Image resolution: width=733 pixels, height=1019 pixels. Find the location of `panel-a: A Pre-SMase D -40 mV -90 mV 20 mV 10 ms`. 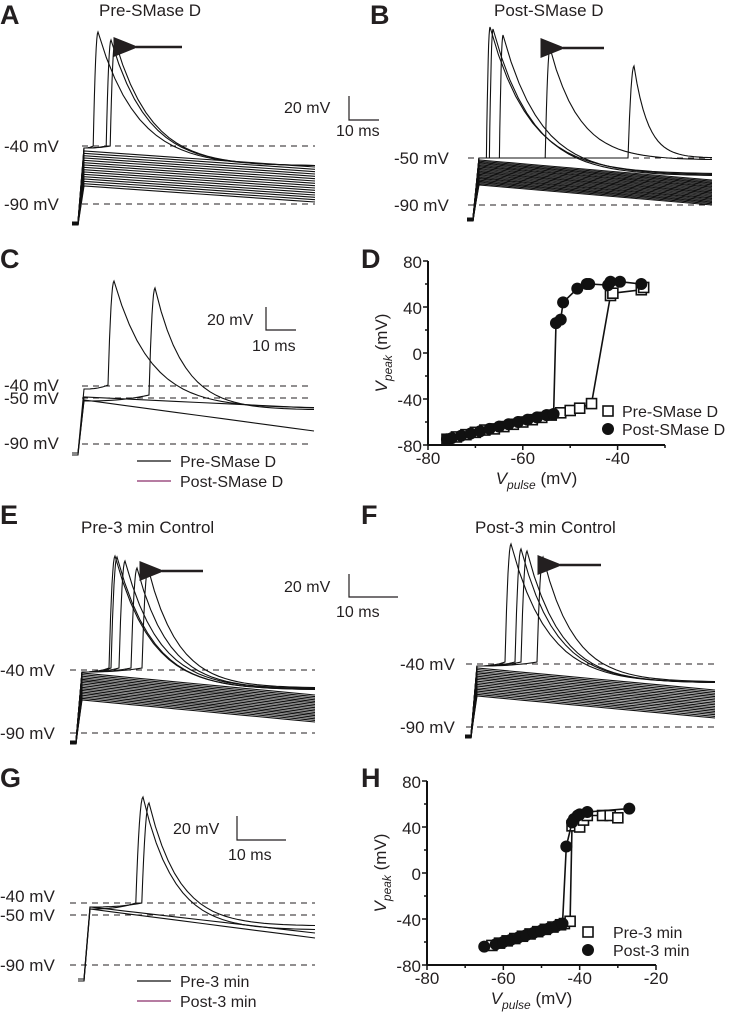

panel-a: A Pre-SMase D -40 mV -90 mV 20 mV 10 ms is located at coordinates (190, 113).